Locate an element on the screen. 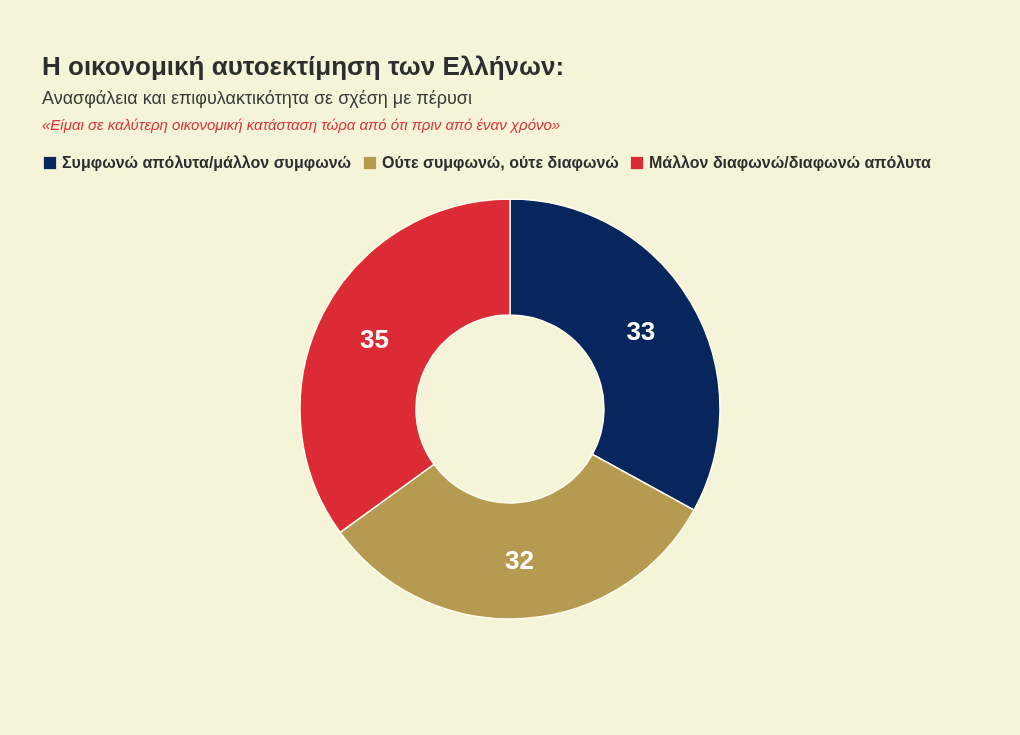  legend-label: Συμφωνώ απόλυτα/μάλλον συμφωνώ is located at coordinates (207, 162).